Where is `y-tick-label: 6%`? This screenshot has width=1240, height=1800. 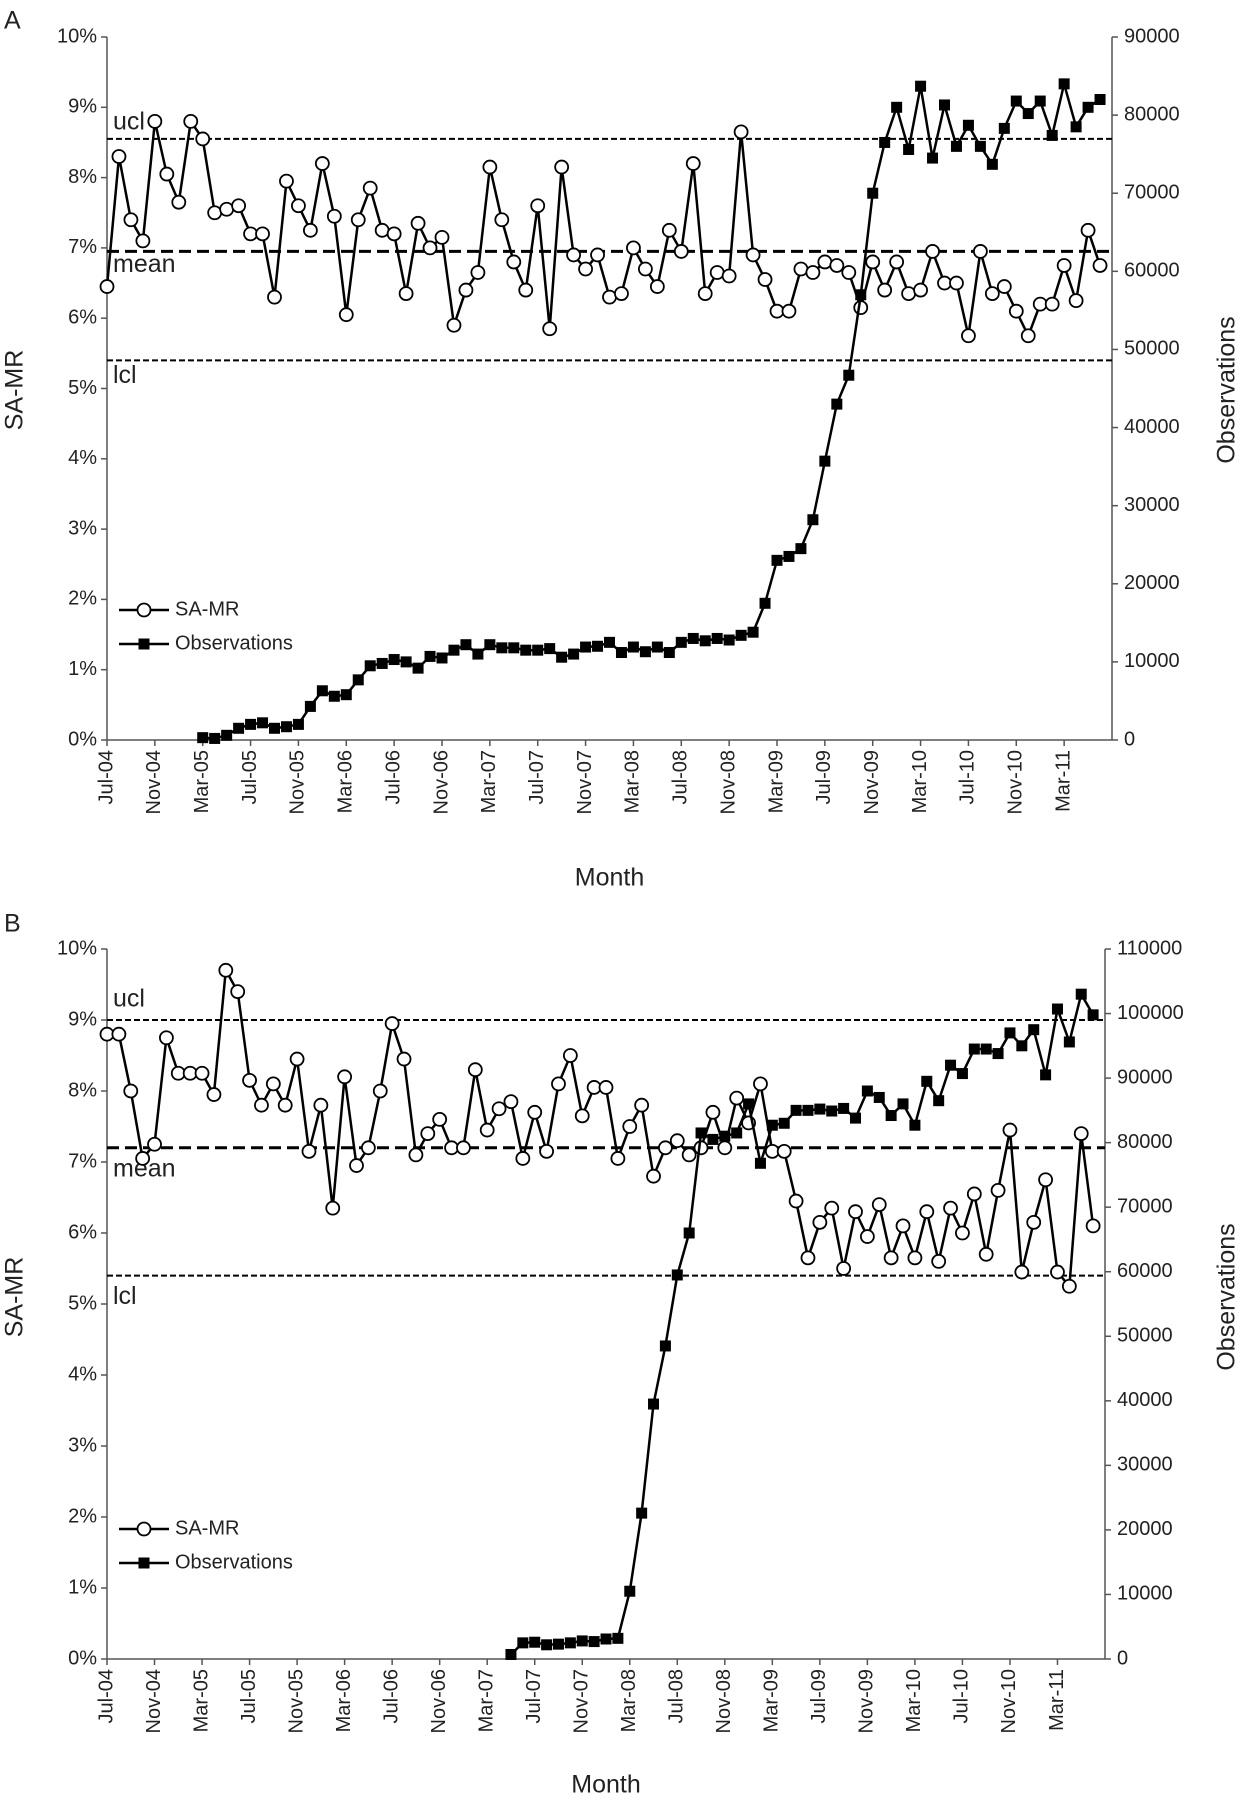 y-tick-label: 6% is located at coordinates (82, 1232).